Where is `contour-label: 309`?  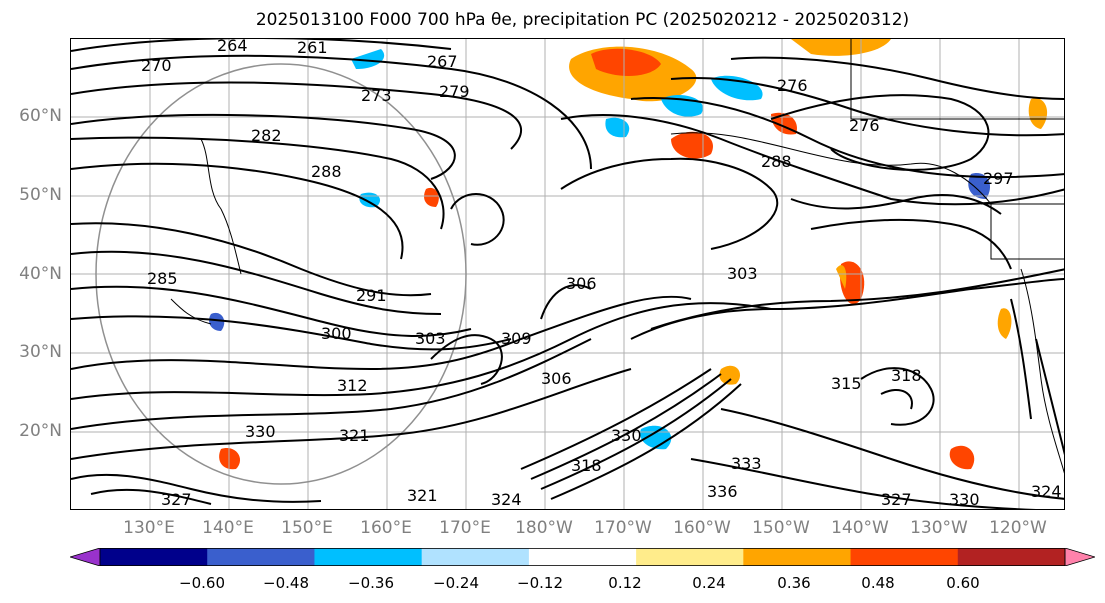 contour-label: 309 is located at coordinates (516, 338).